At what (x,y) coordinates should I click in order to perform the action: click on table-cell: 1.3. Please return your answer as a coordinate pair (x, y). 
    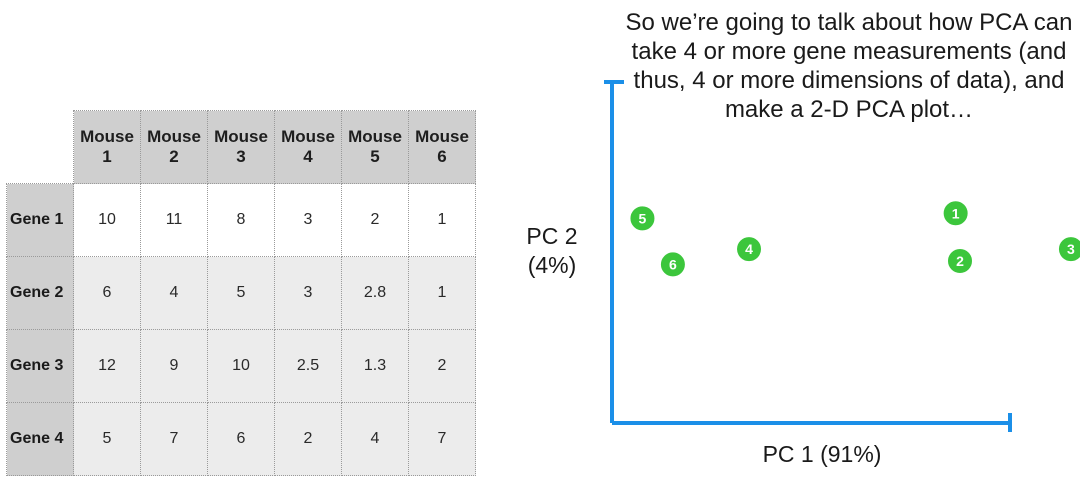
    Looking at the image, I should click on (375, 366).